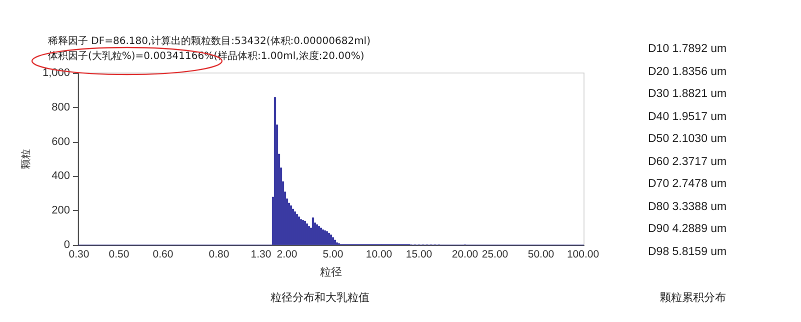 This screenshot has width=801, height=322. What do you see at coordinates (687, 162) in the screenshot?
I see `text: D60 2.3717 um` at bounding box center [687, 162].